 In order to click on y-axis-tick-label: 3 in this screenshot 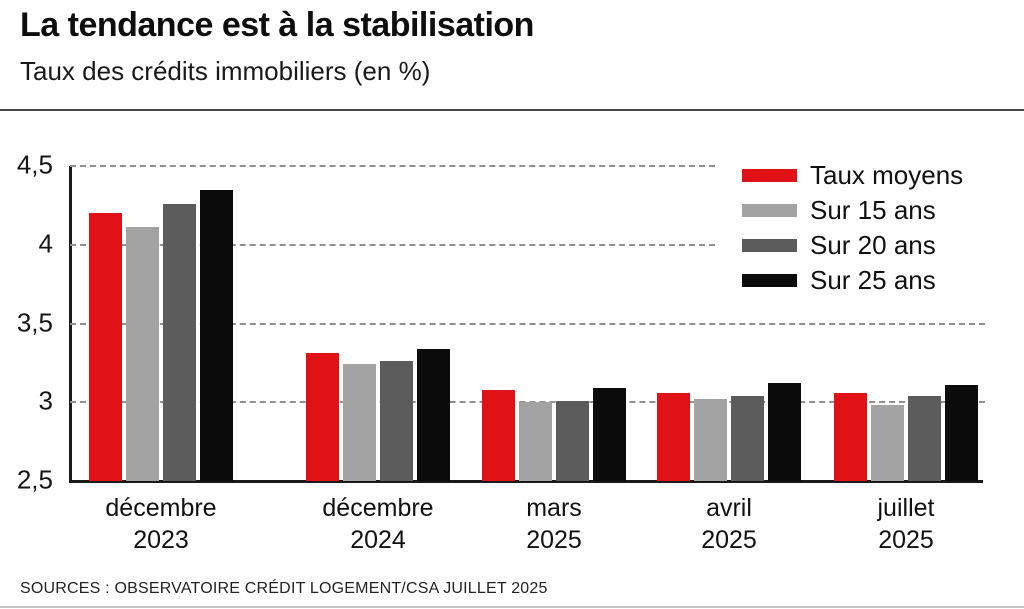, I will do `click(45, 400)`.